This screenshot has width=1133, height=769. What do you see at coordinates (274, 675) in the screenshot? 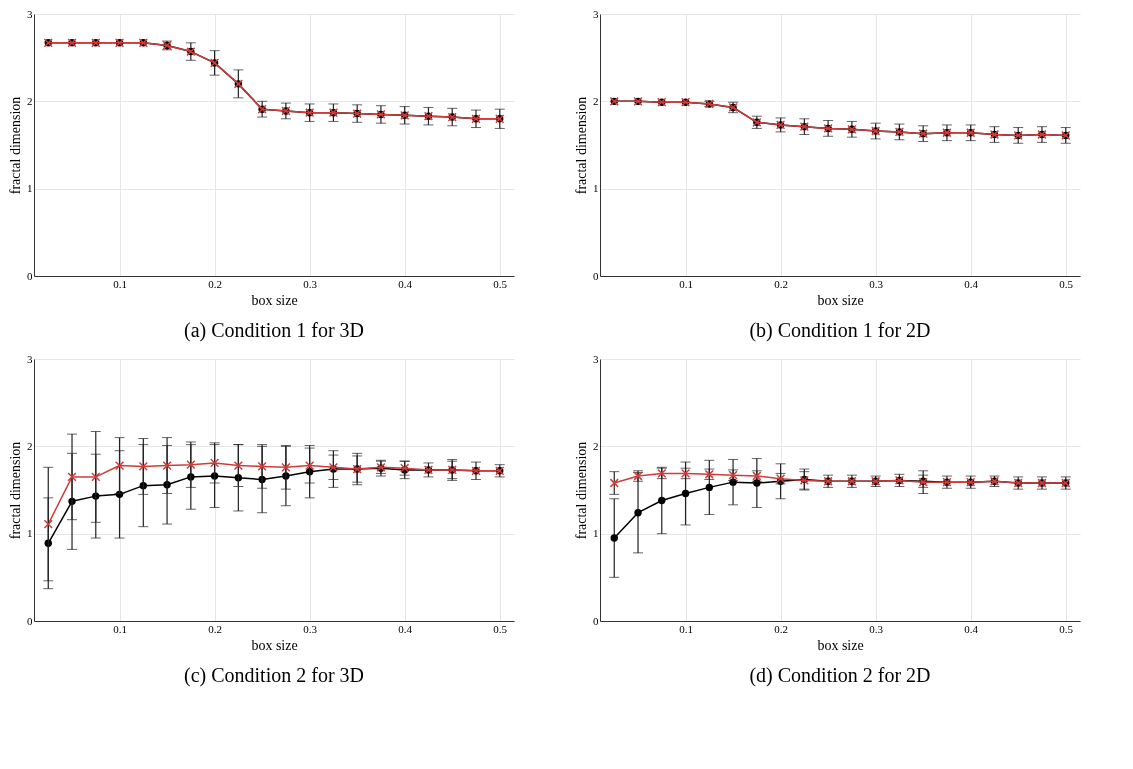
I see `text: (c) Condition 2 for 3D` at bounding box center [274, 675].